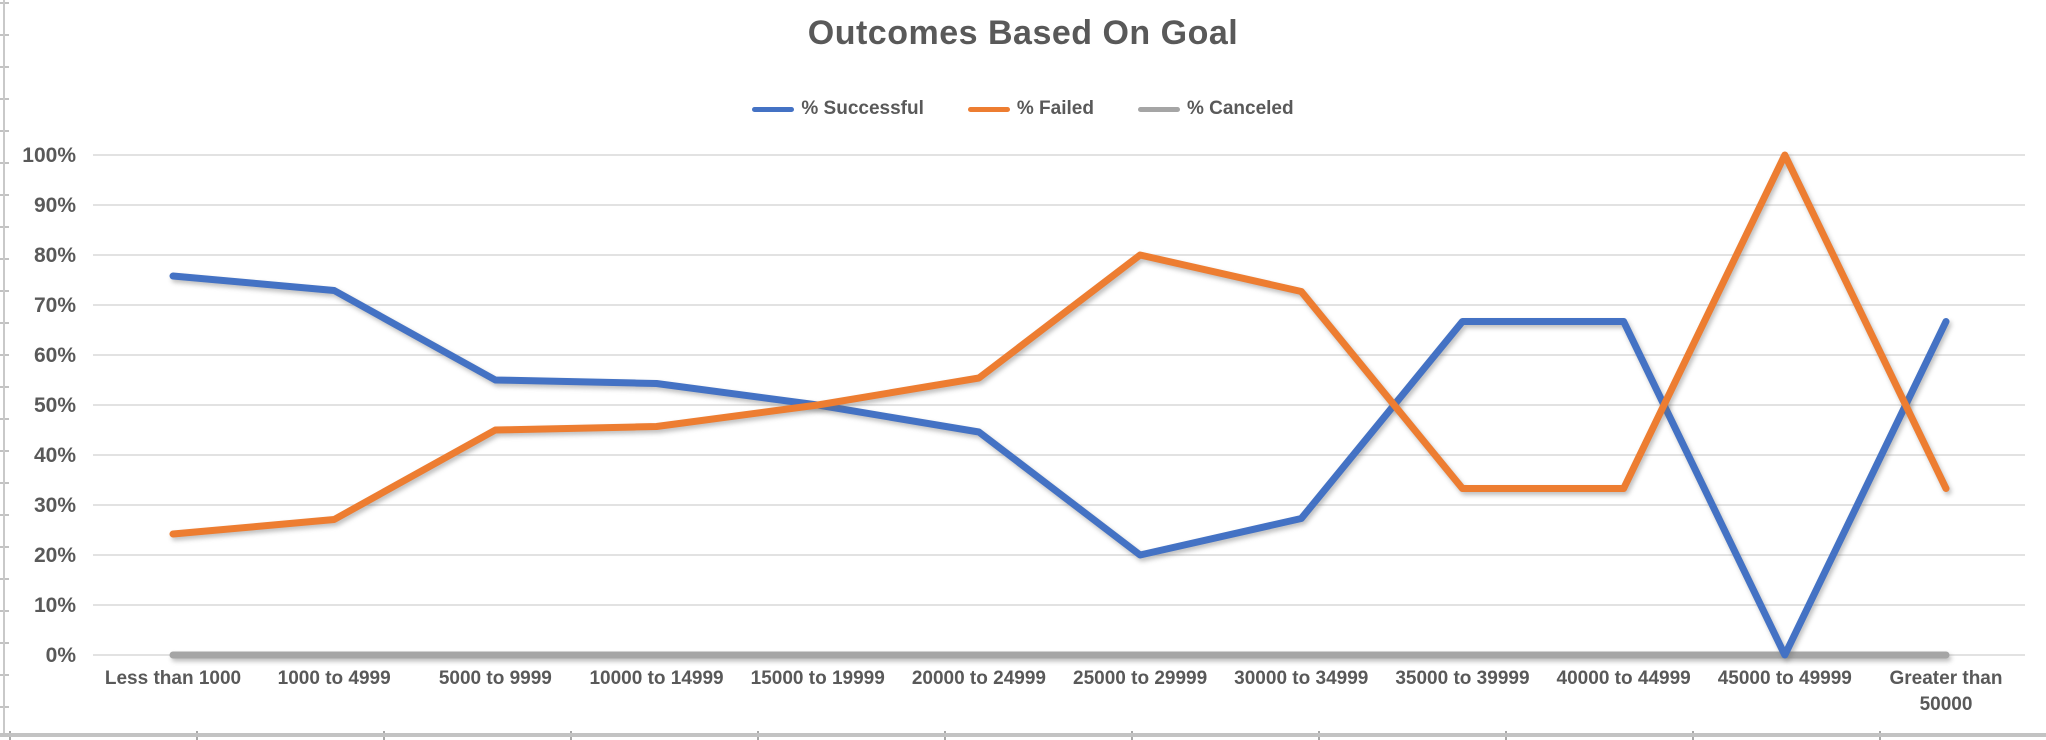 The width and height of the screenshot is (2046, 740). Describe the element at coordinates (862, 108) in the screenshot. I see `legend-label-successful: % Successful` at that location.